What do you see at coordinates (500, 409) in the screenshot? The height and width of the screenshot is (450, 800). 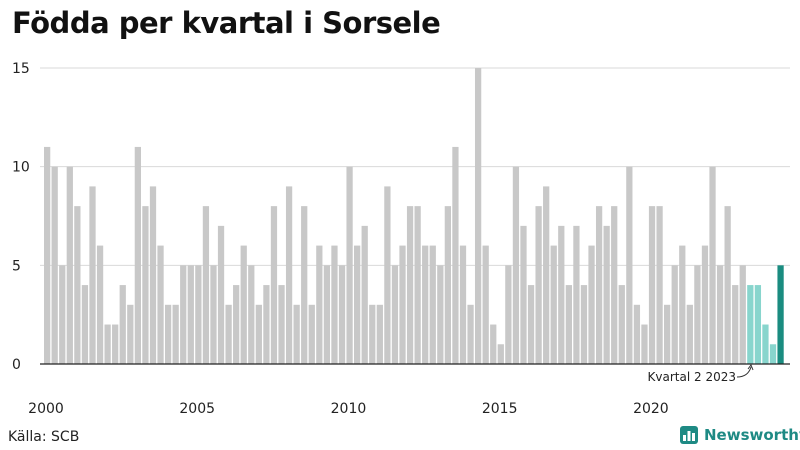 I see `x-tick-label: 2015` at bounding box center [500, 409].